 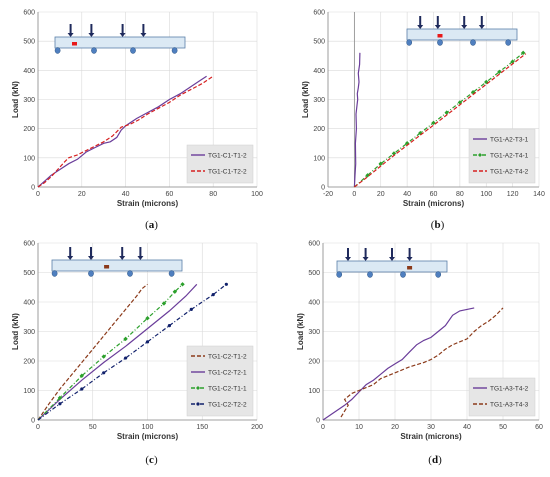 What do you see at coordinates (509, 155) in the screenshot?
I see `legend-label: TG1-A2-T4-1` at bounding box center [509, 155].